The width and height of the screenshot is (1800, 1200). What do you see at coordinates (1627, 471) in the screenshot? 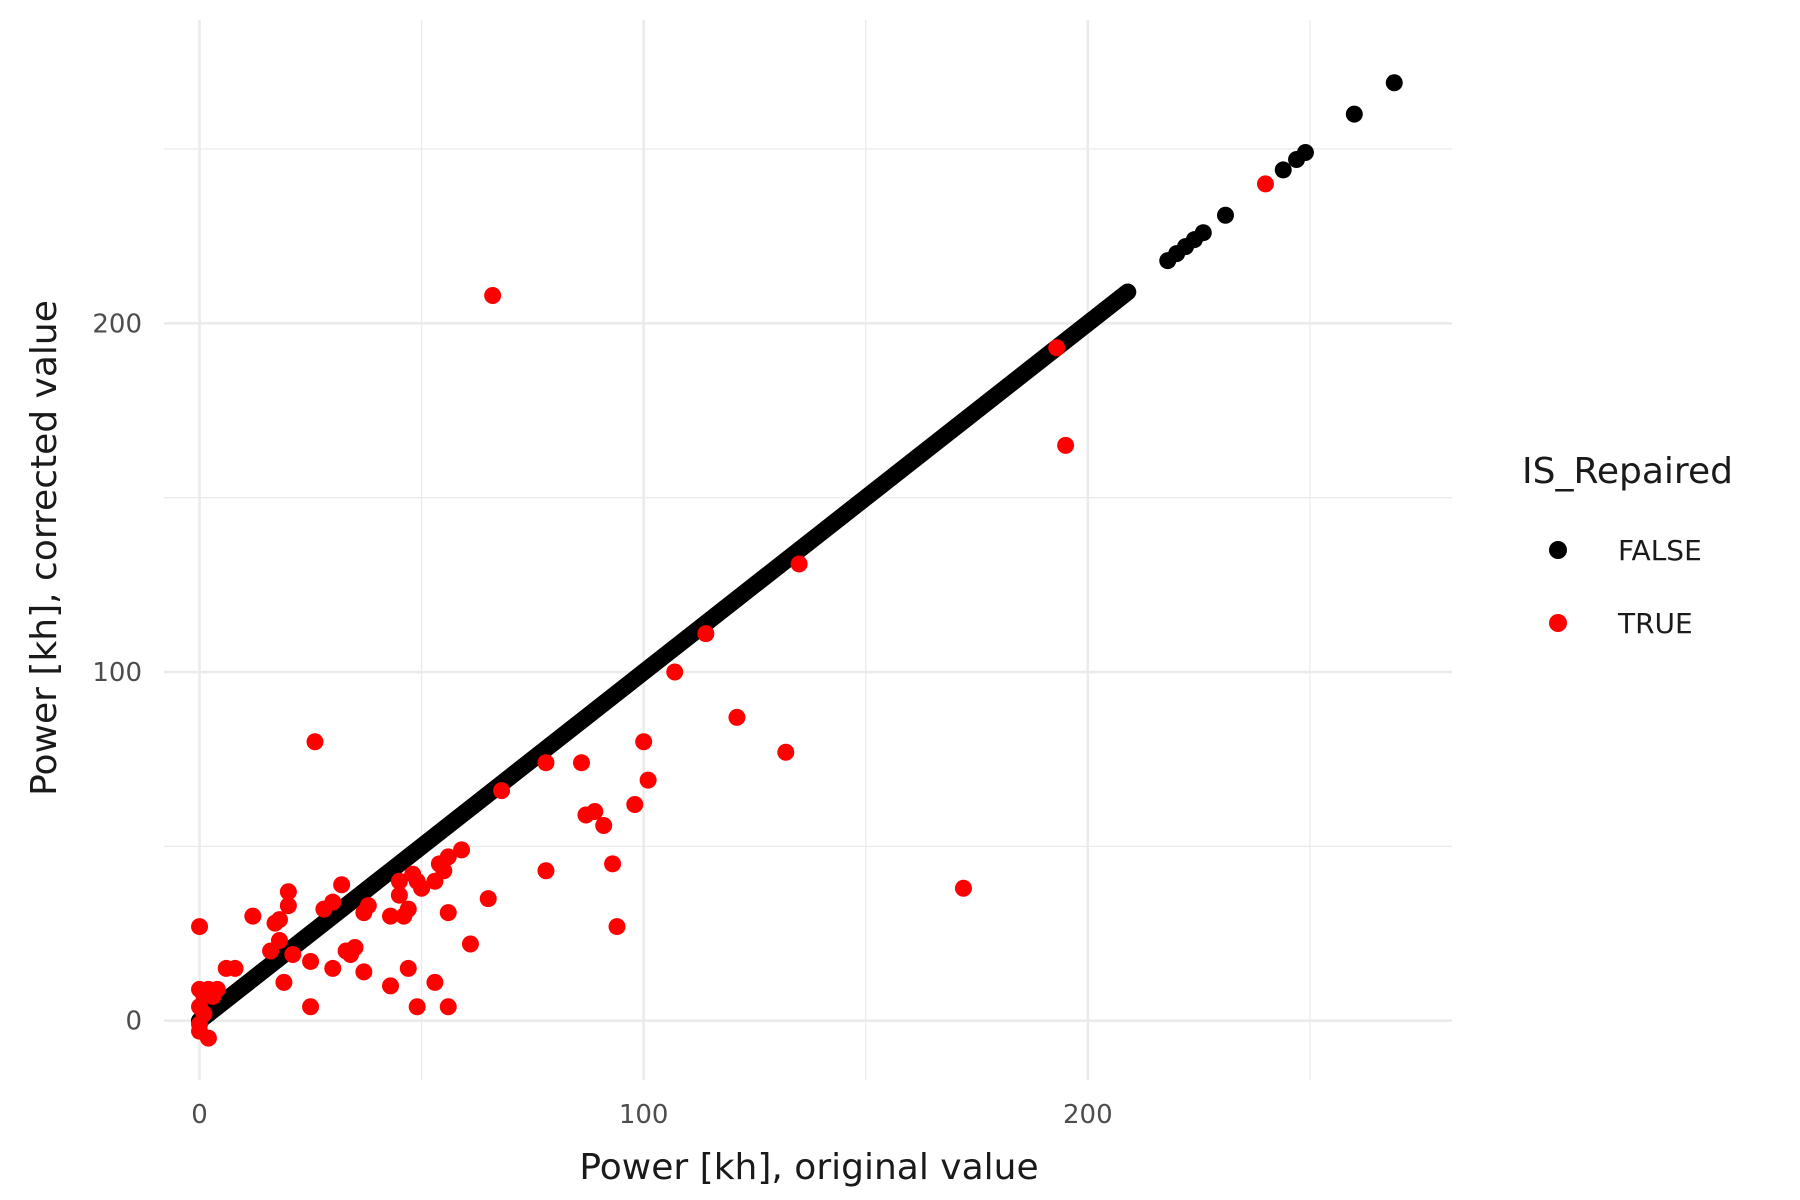
I see `legend-title: IS_Repaired` at bounding box center [1627, 471].